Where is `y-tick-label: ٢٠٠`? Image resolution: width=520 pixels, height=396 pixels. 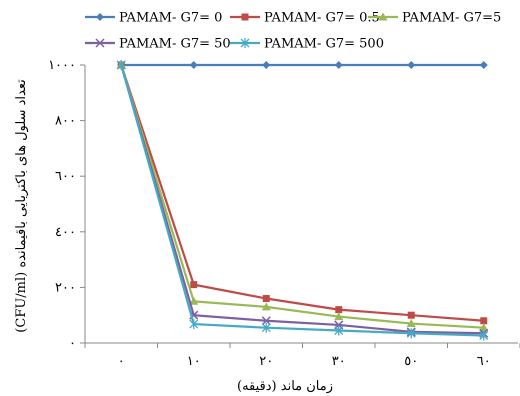
y-tick-label: ٢٠٠ is located at coordinates (65, 287).